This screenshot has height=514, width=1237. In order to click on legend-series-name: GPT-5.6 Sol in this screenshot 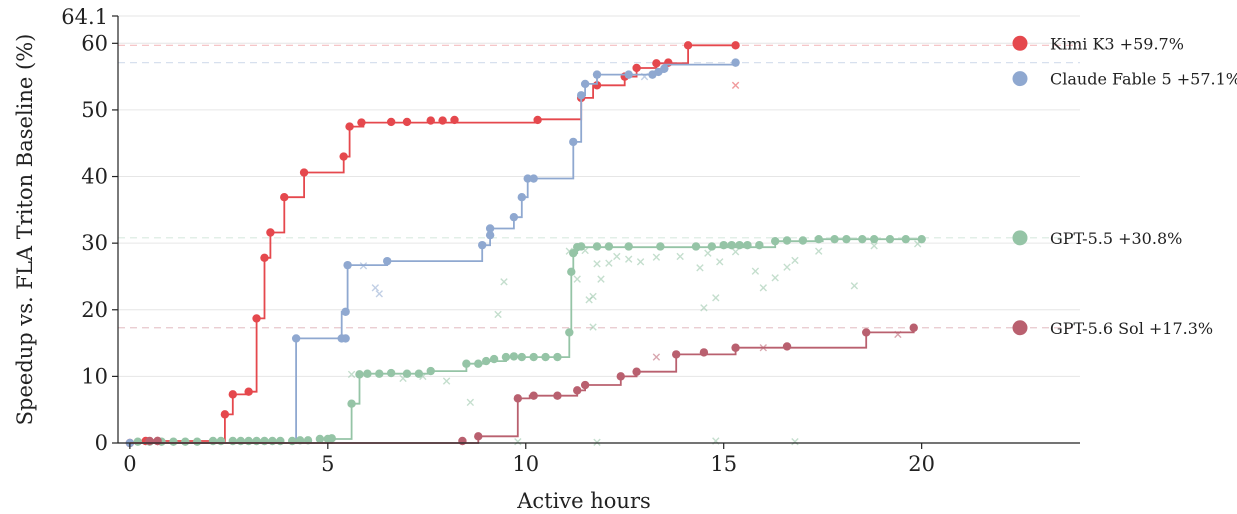, I will do `click(1099, 328)`.